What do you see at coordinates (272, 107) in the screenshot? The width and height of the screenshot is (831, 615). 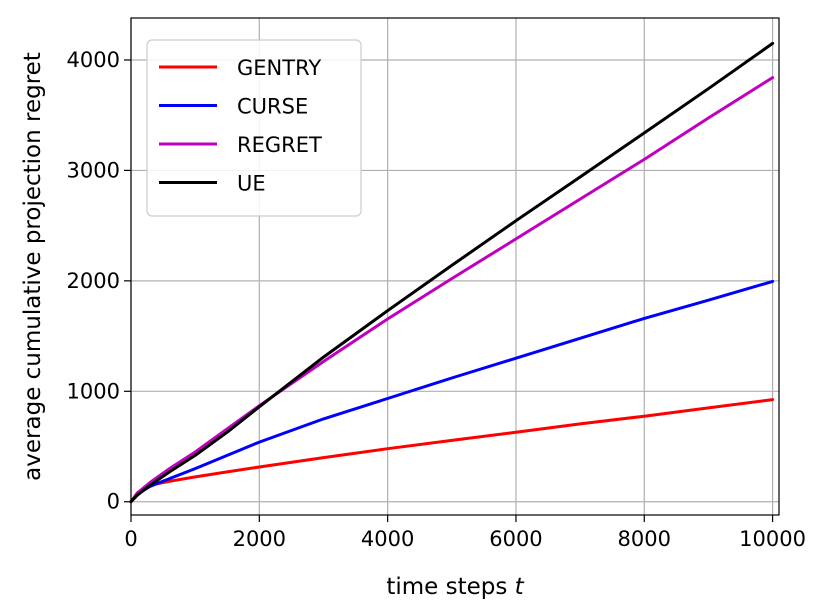 I see `legend-label: CURSE` at bounding box center [272, 107].